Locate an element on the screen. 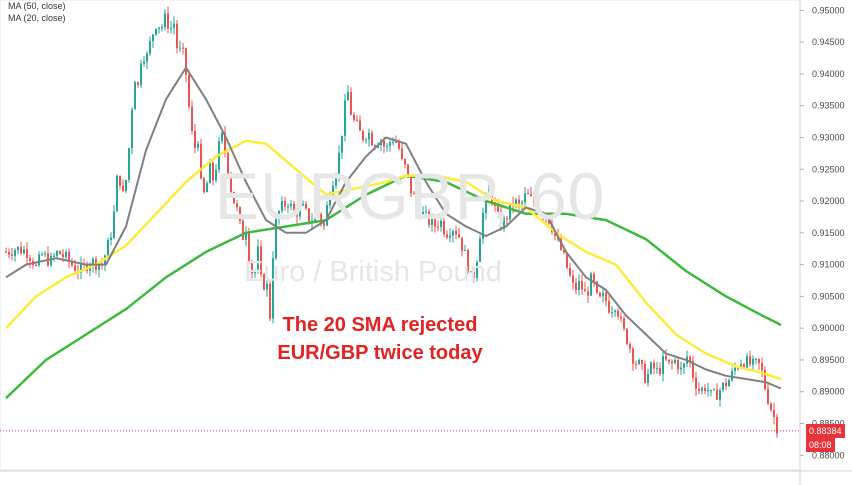  y-tick-label: 0.88500 is located at coordinates (828, 424).